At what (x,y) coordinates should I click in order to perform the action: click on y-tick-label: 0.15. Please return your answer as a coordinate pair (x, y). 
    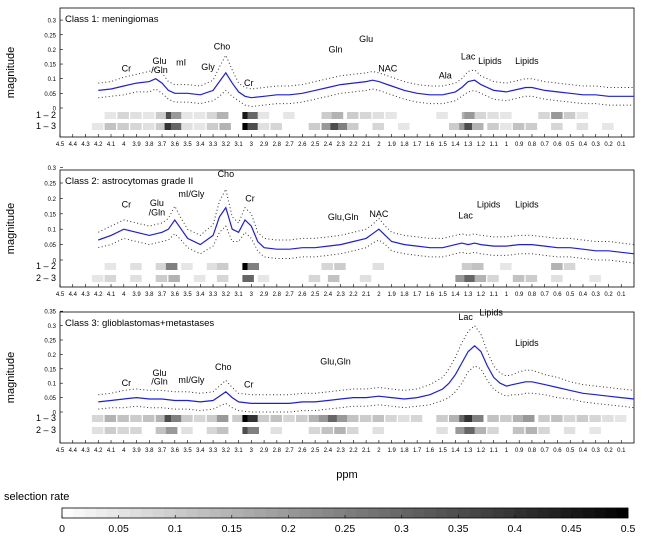
    Looking at the image, I should click on (50, 215).